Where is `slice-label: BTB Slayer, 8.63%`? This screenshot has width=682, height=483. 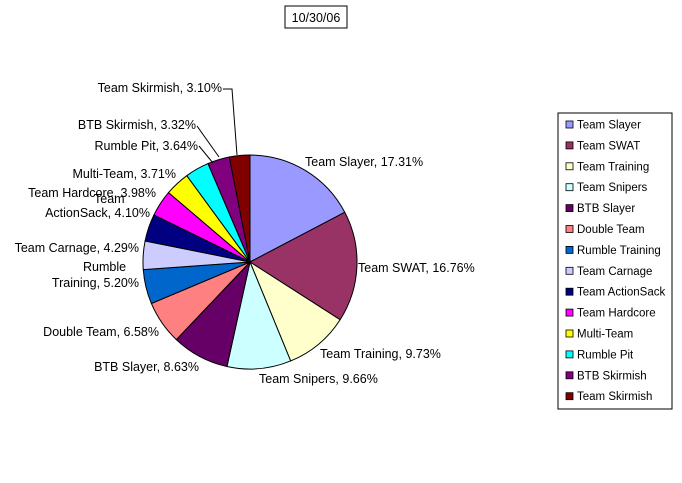
slice-label: BTB Slayer, 8.63% is located at coordinates (146, 367).